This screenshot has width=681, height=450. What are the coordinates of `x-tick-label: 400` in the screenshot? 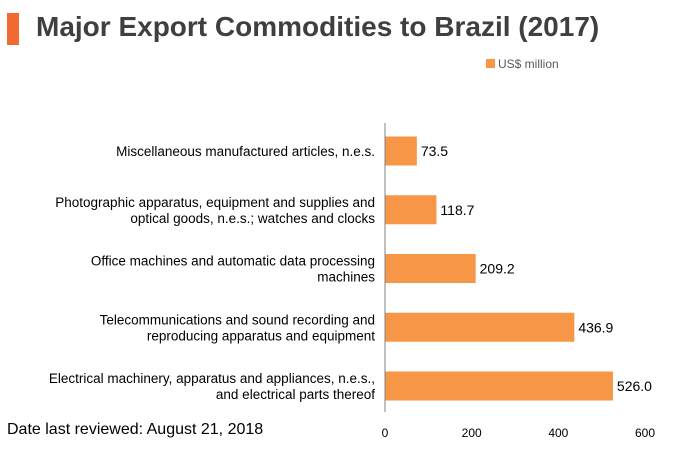 It's located at (558, 433).